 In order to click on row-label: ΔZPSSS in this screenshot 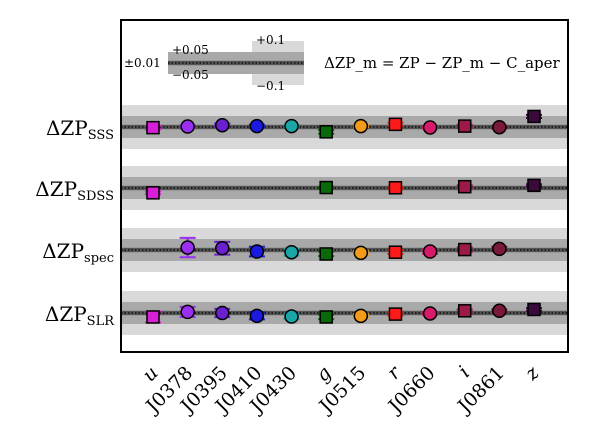, I will do `click(80, 129)`.